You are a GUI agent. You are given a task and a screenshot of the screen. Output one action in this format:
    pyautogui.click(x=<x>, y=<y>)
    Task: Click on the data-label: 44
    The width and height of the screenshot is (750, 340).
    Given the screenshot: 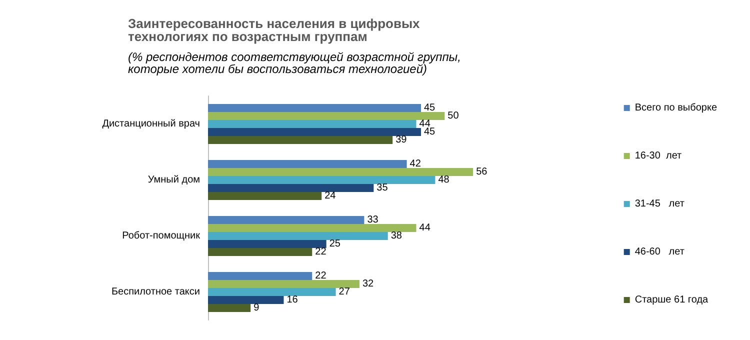 What is the action you would take?
    pyautogui.click(x=425, y=228)
    